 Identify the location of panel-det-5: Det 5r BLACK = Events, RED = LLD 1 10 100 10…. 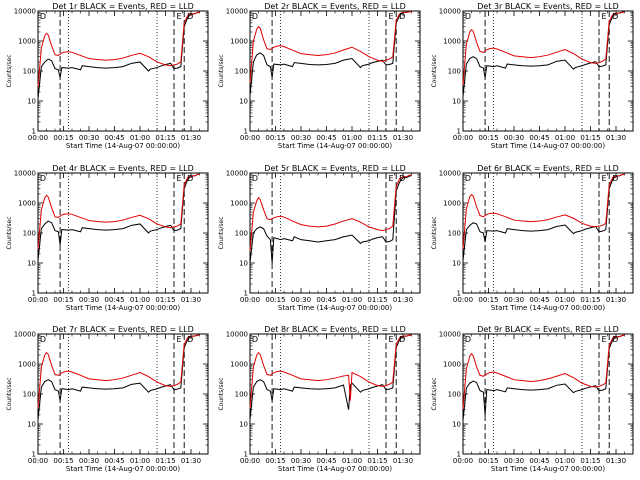
(319, 238).